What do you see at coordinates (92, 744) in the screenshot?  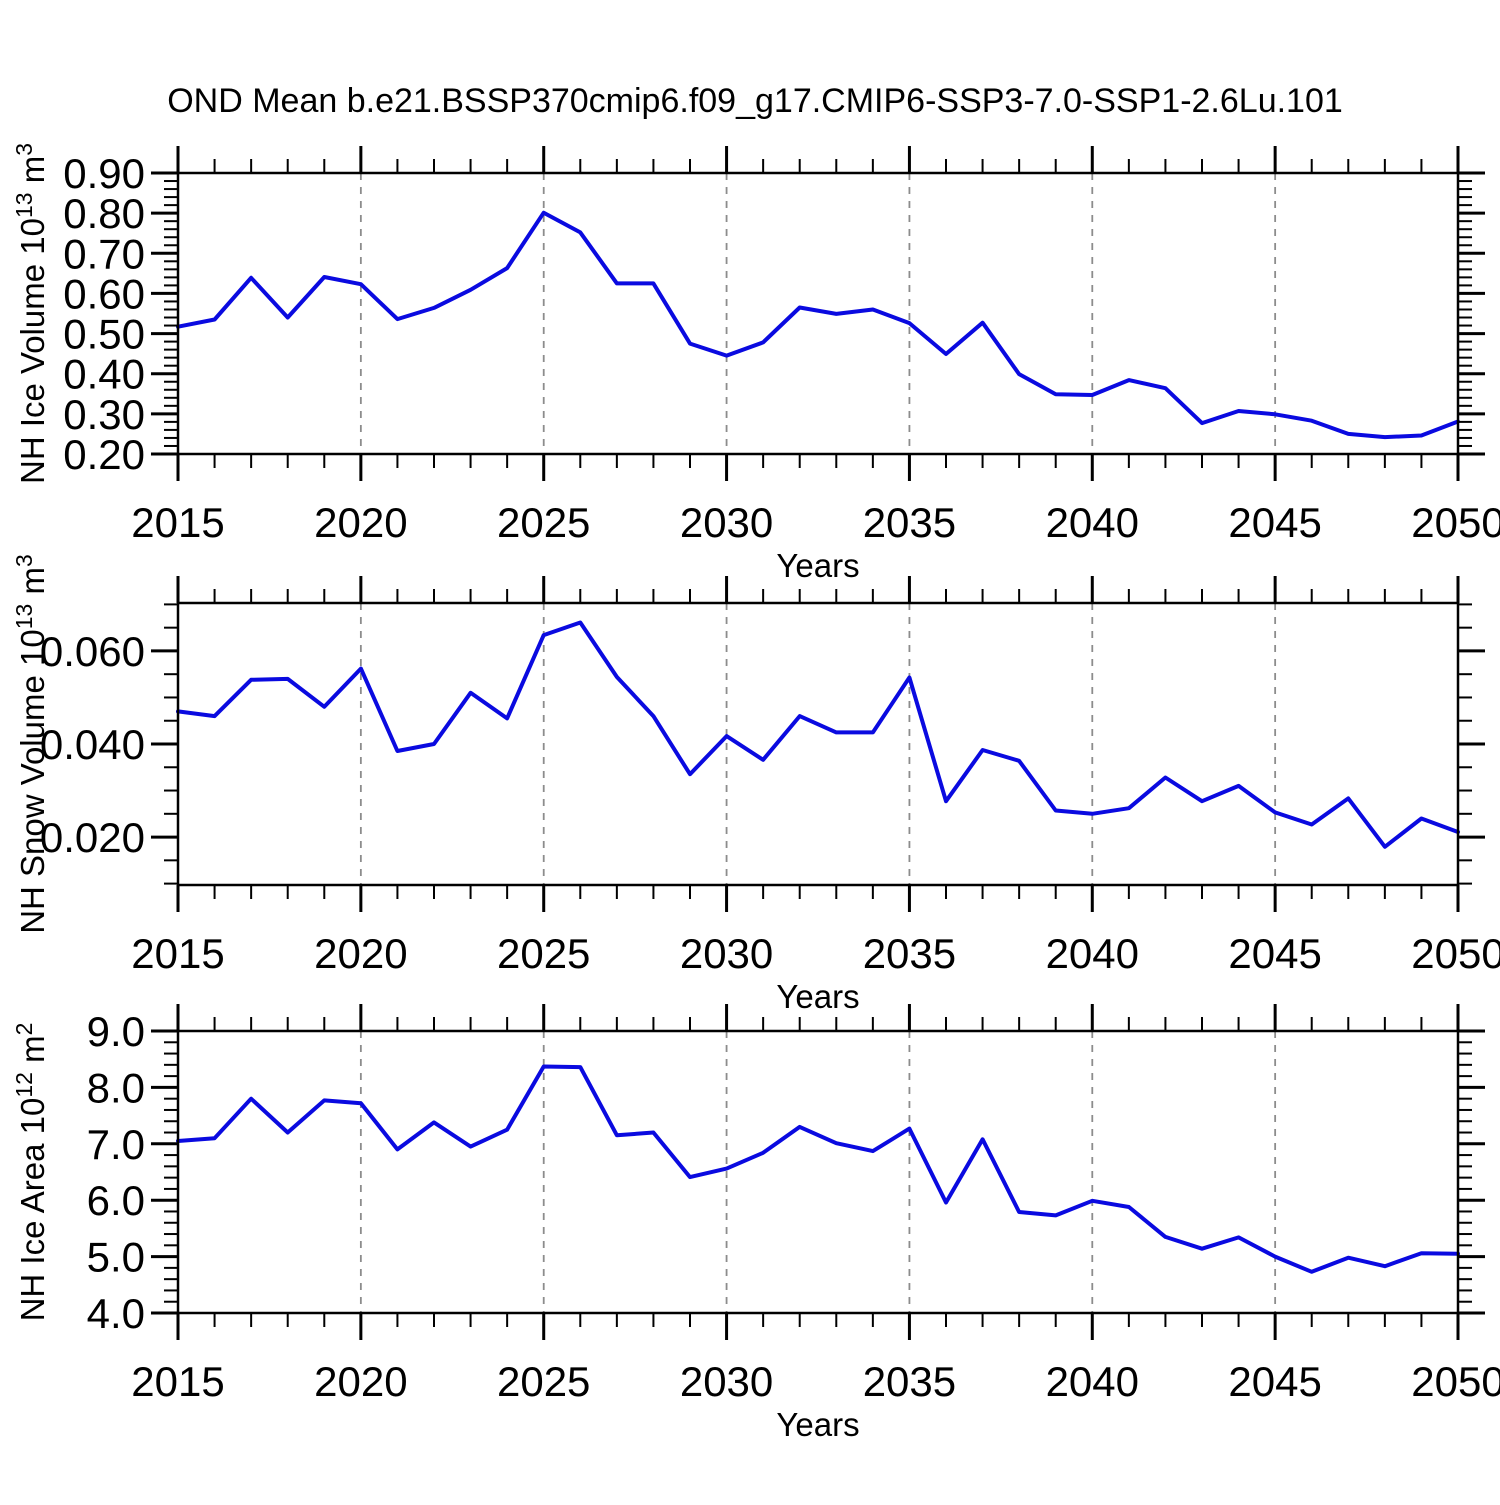 I see `y-tick-label: 0.040` at bounding box center [92, 744].